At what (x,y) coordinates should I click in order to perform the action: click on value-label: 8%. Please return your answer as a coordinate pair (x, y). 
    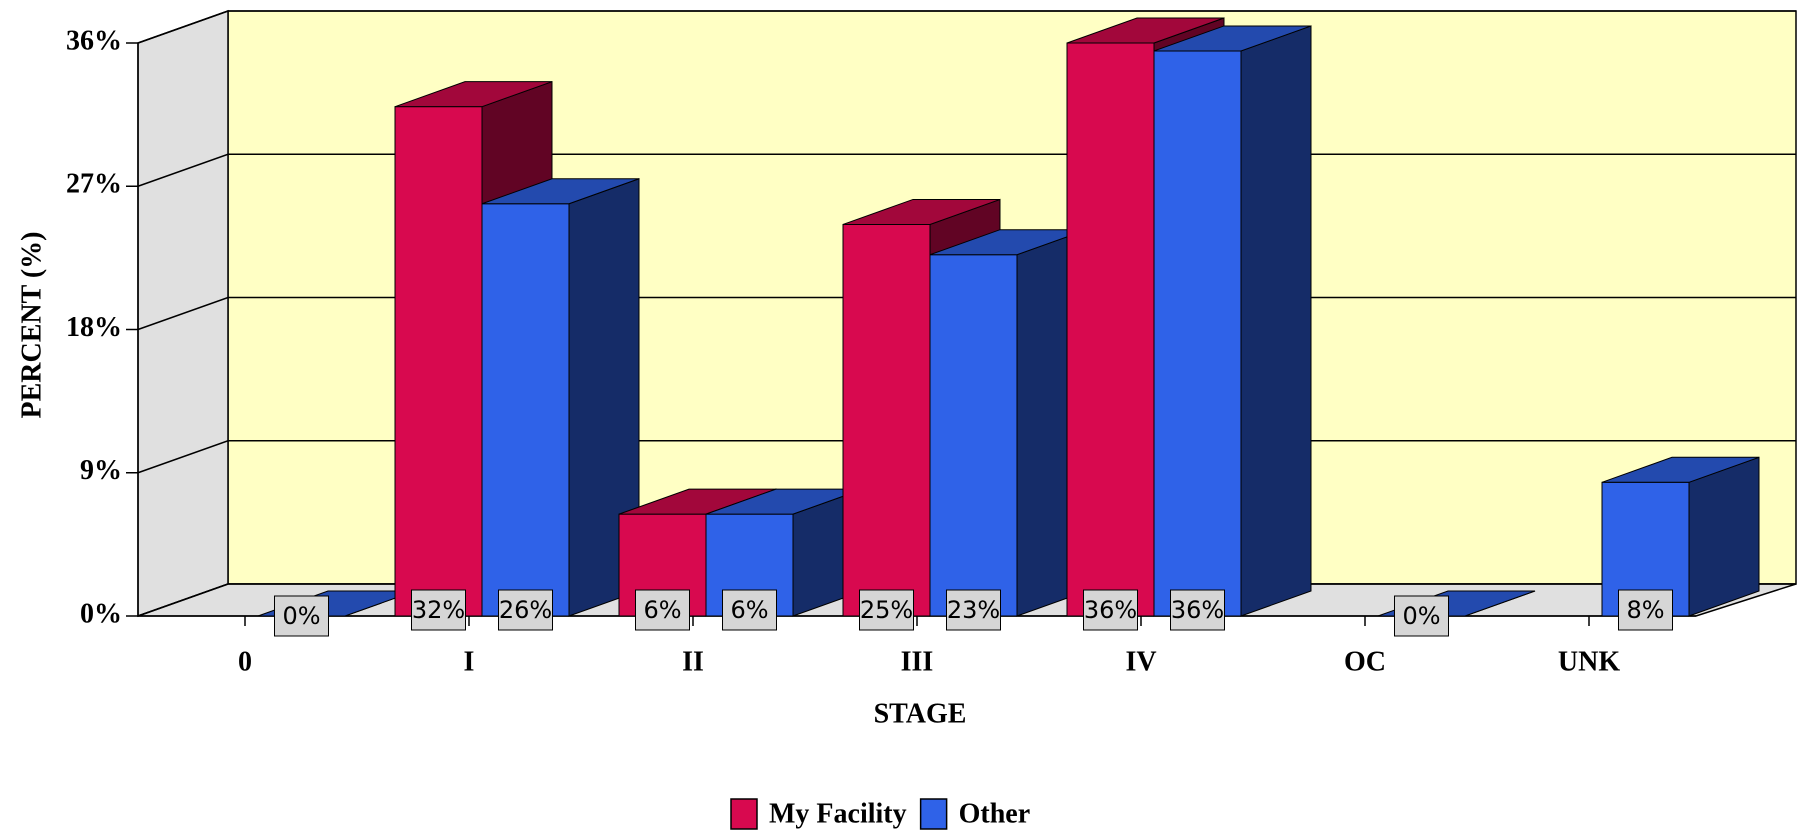
    Looking at the image, I should click on (1645, 610).